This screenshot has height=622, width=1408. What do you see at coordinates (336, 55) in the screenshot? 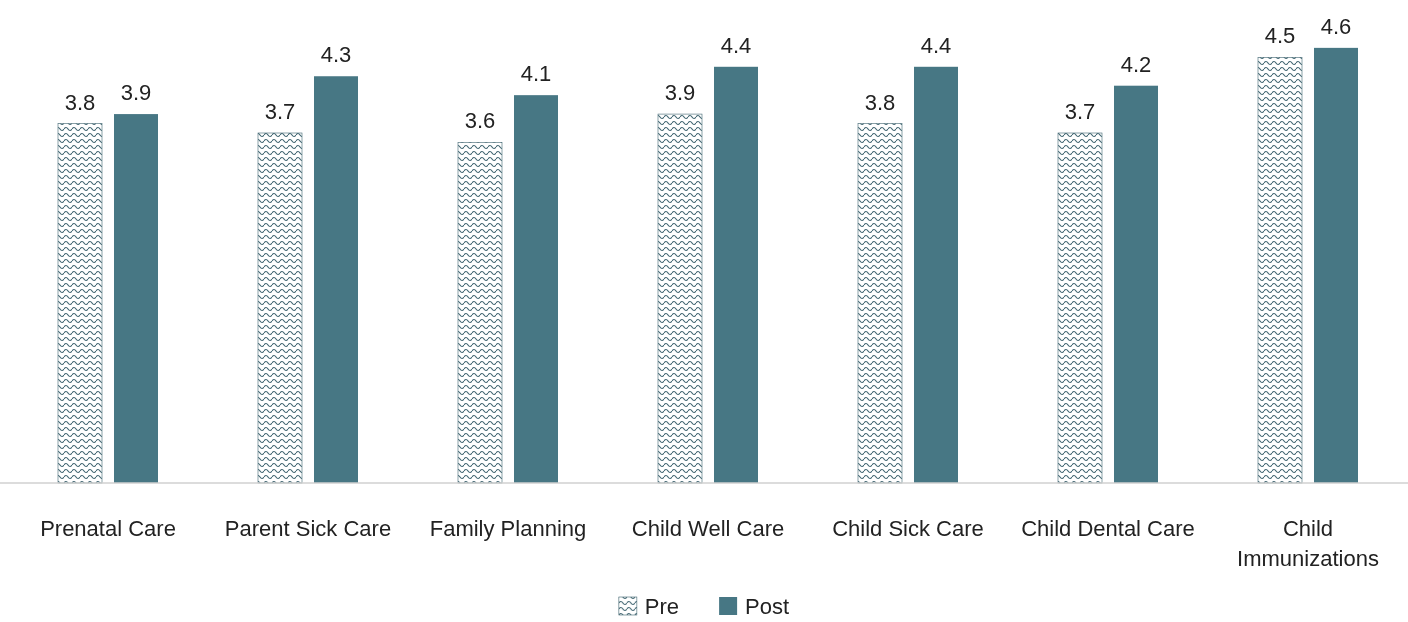
I see `data-label: 4.3` at bounding box center [336, 55].